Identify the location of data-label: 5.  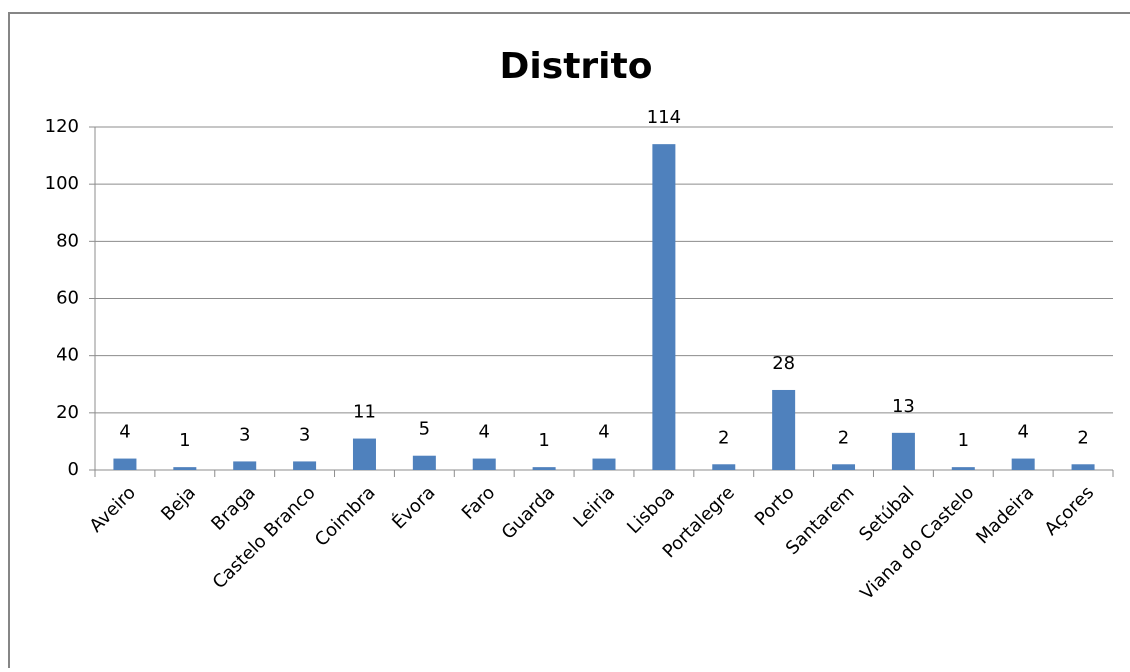
(424, 429).